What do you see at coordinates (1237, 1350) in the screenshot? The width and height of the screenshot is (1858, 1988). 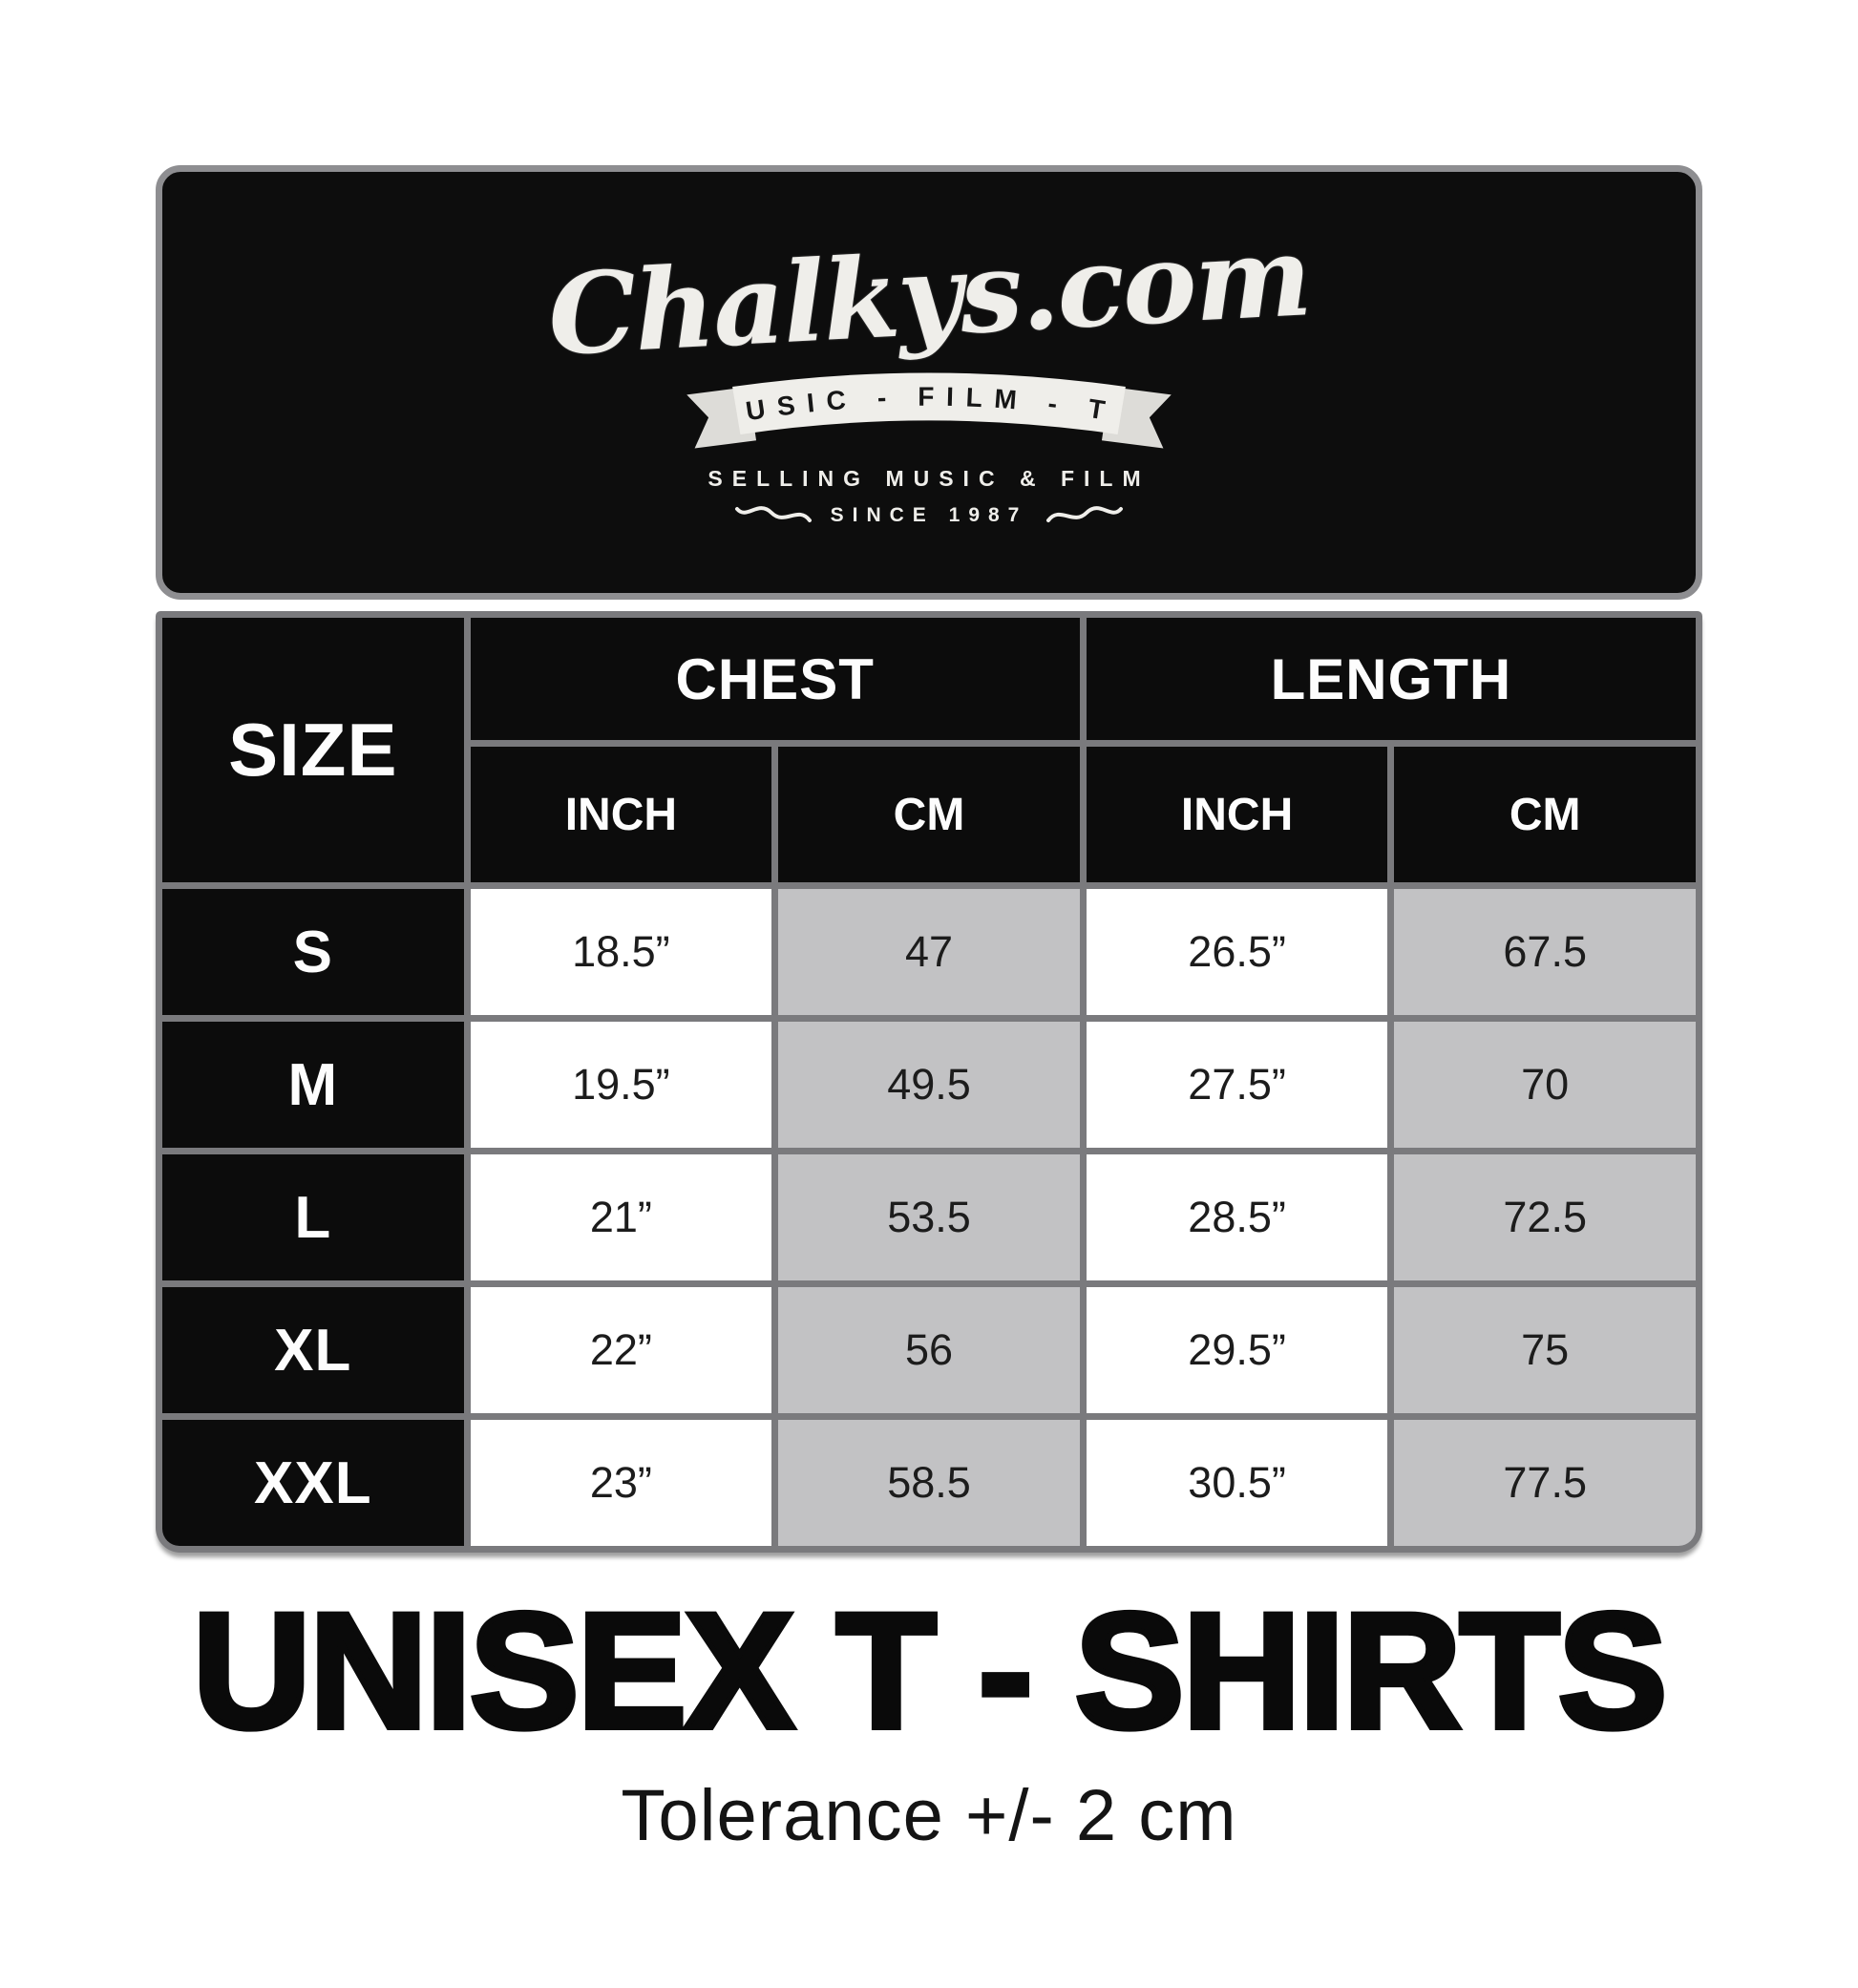 I see `row-xl-length-inch: 29.5”` at bounding box center [1237, 1350].